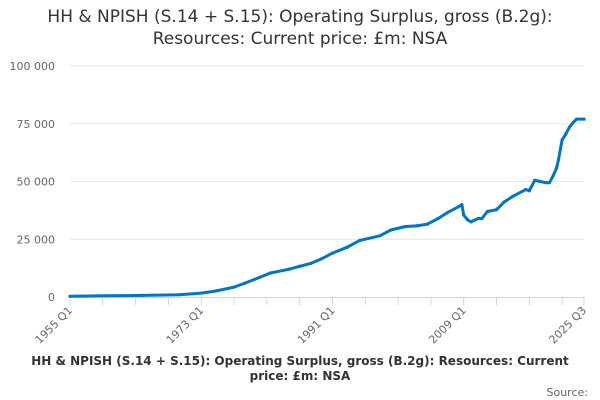  I want to click on y-tick-label: 25 000, so click(36, 239).